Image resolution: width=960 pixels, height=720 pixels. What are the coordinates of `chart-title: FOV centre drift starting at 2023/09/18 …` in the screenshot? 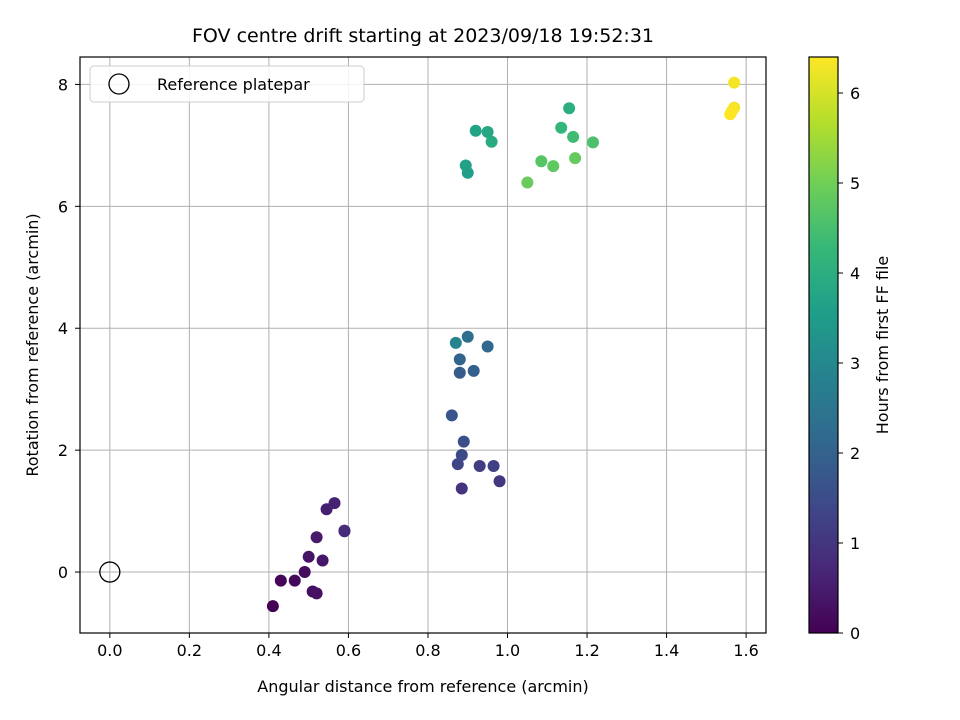 It's located at (423, 36).